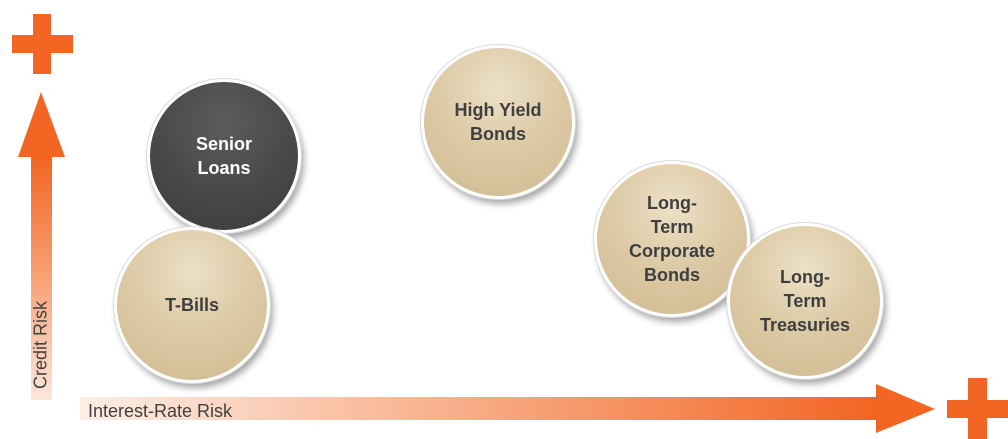 This screenshot has width=1008, height=439. I want to click on credit-risk-label: Credit Risk, so click(40, 345).